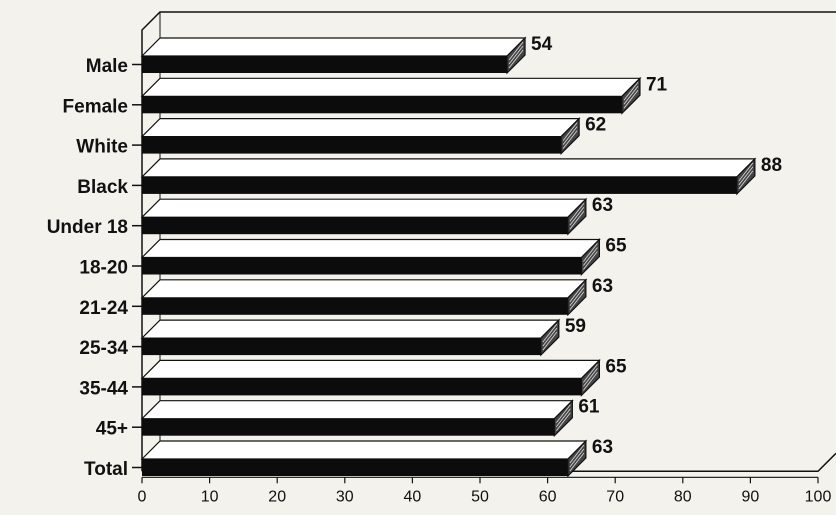  Describe the element at coordinates (751, 496) in the screenshot. I see `x-tick-label: 90` at that location.